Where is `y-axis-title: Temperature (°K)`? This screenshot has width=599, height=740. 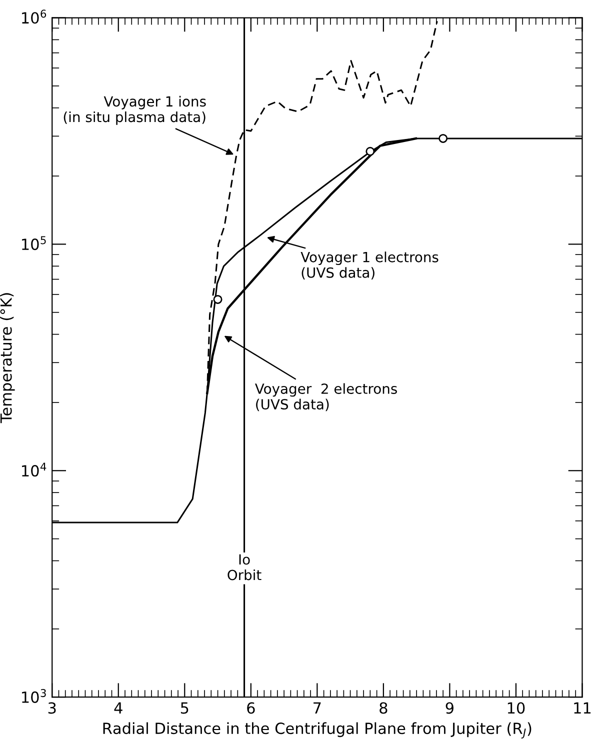 y-axis-title: Temperature (°K) is located at coordinates (7, 358).